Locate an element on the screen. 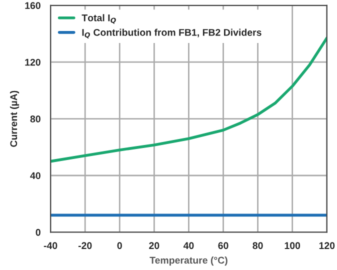  x-tick-label: -20 is located at coordinates (85, 246).